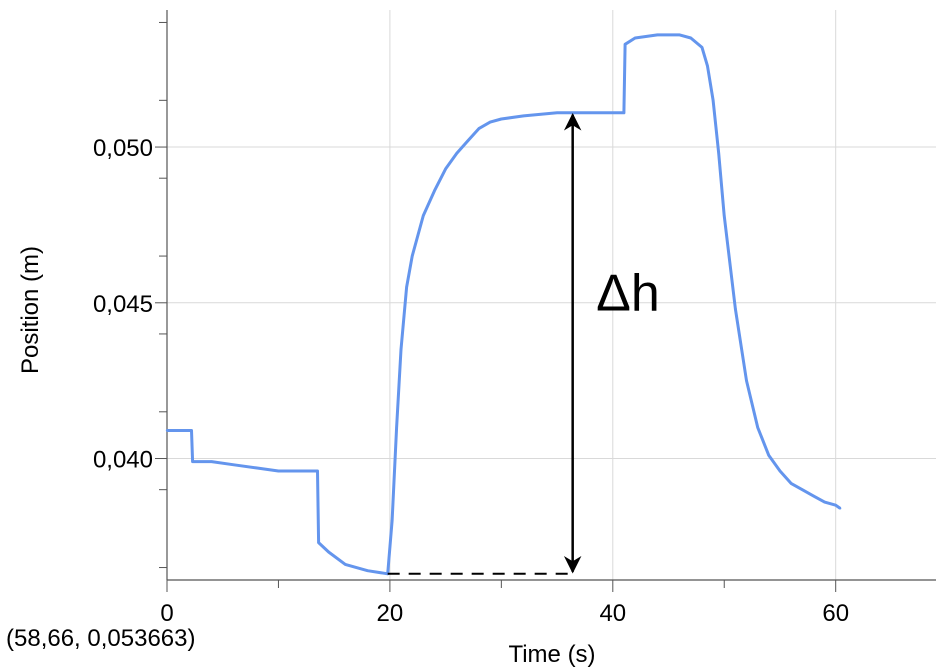  Describe the element at coordinates (101, 638) in the screenshot. I see `coordinate-readout: (58,66, 0,053663)` at that location.